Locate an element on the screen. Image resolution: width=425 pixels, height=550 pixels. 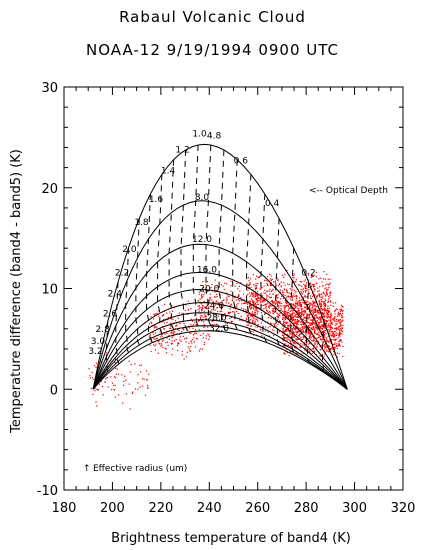
x-tick-label: 200 is located at coordinates (112, 508).